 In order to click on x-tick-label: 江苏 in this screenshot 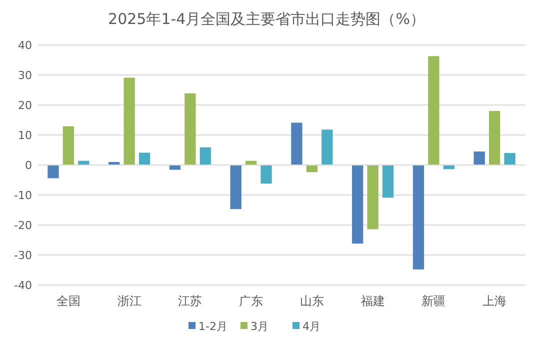, I will do `click(190, 301)`.